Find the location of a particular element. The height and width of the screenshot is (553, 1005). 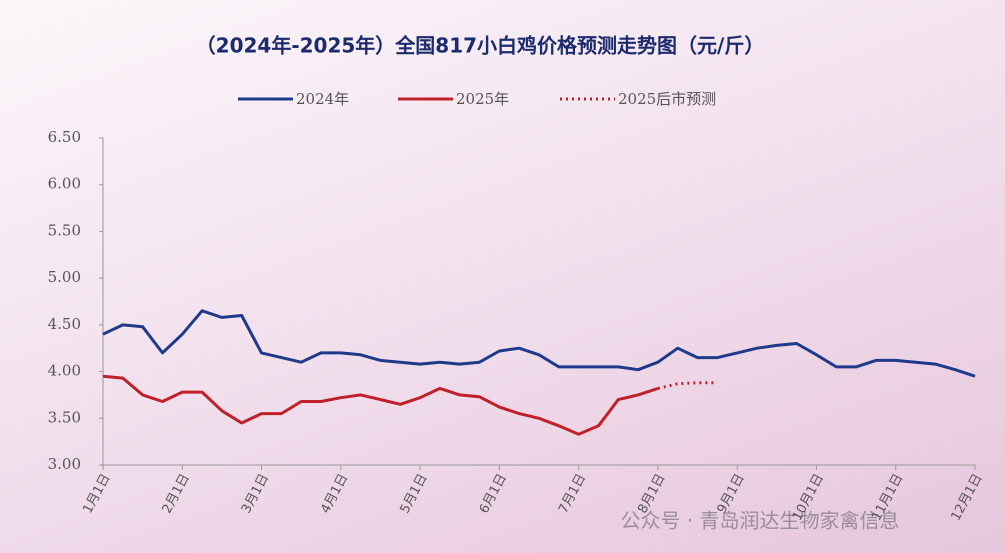

y-tick-label: 4.00 is located at coordinates (64, 371).